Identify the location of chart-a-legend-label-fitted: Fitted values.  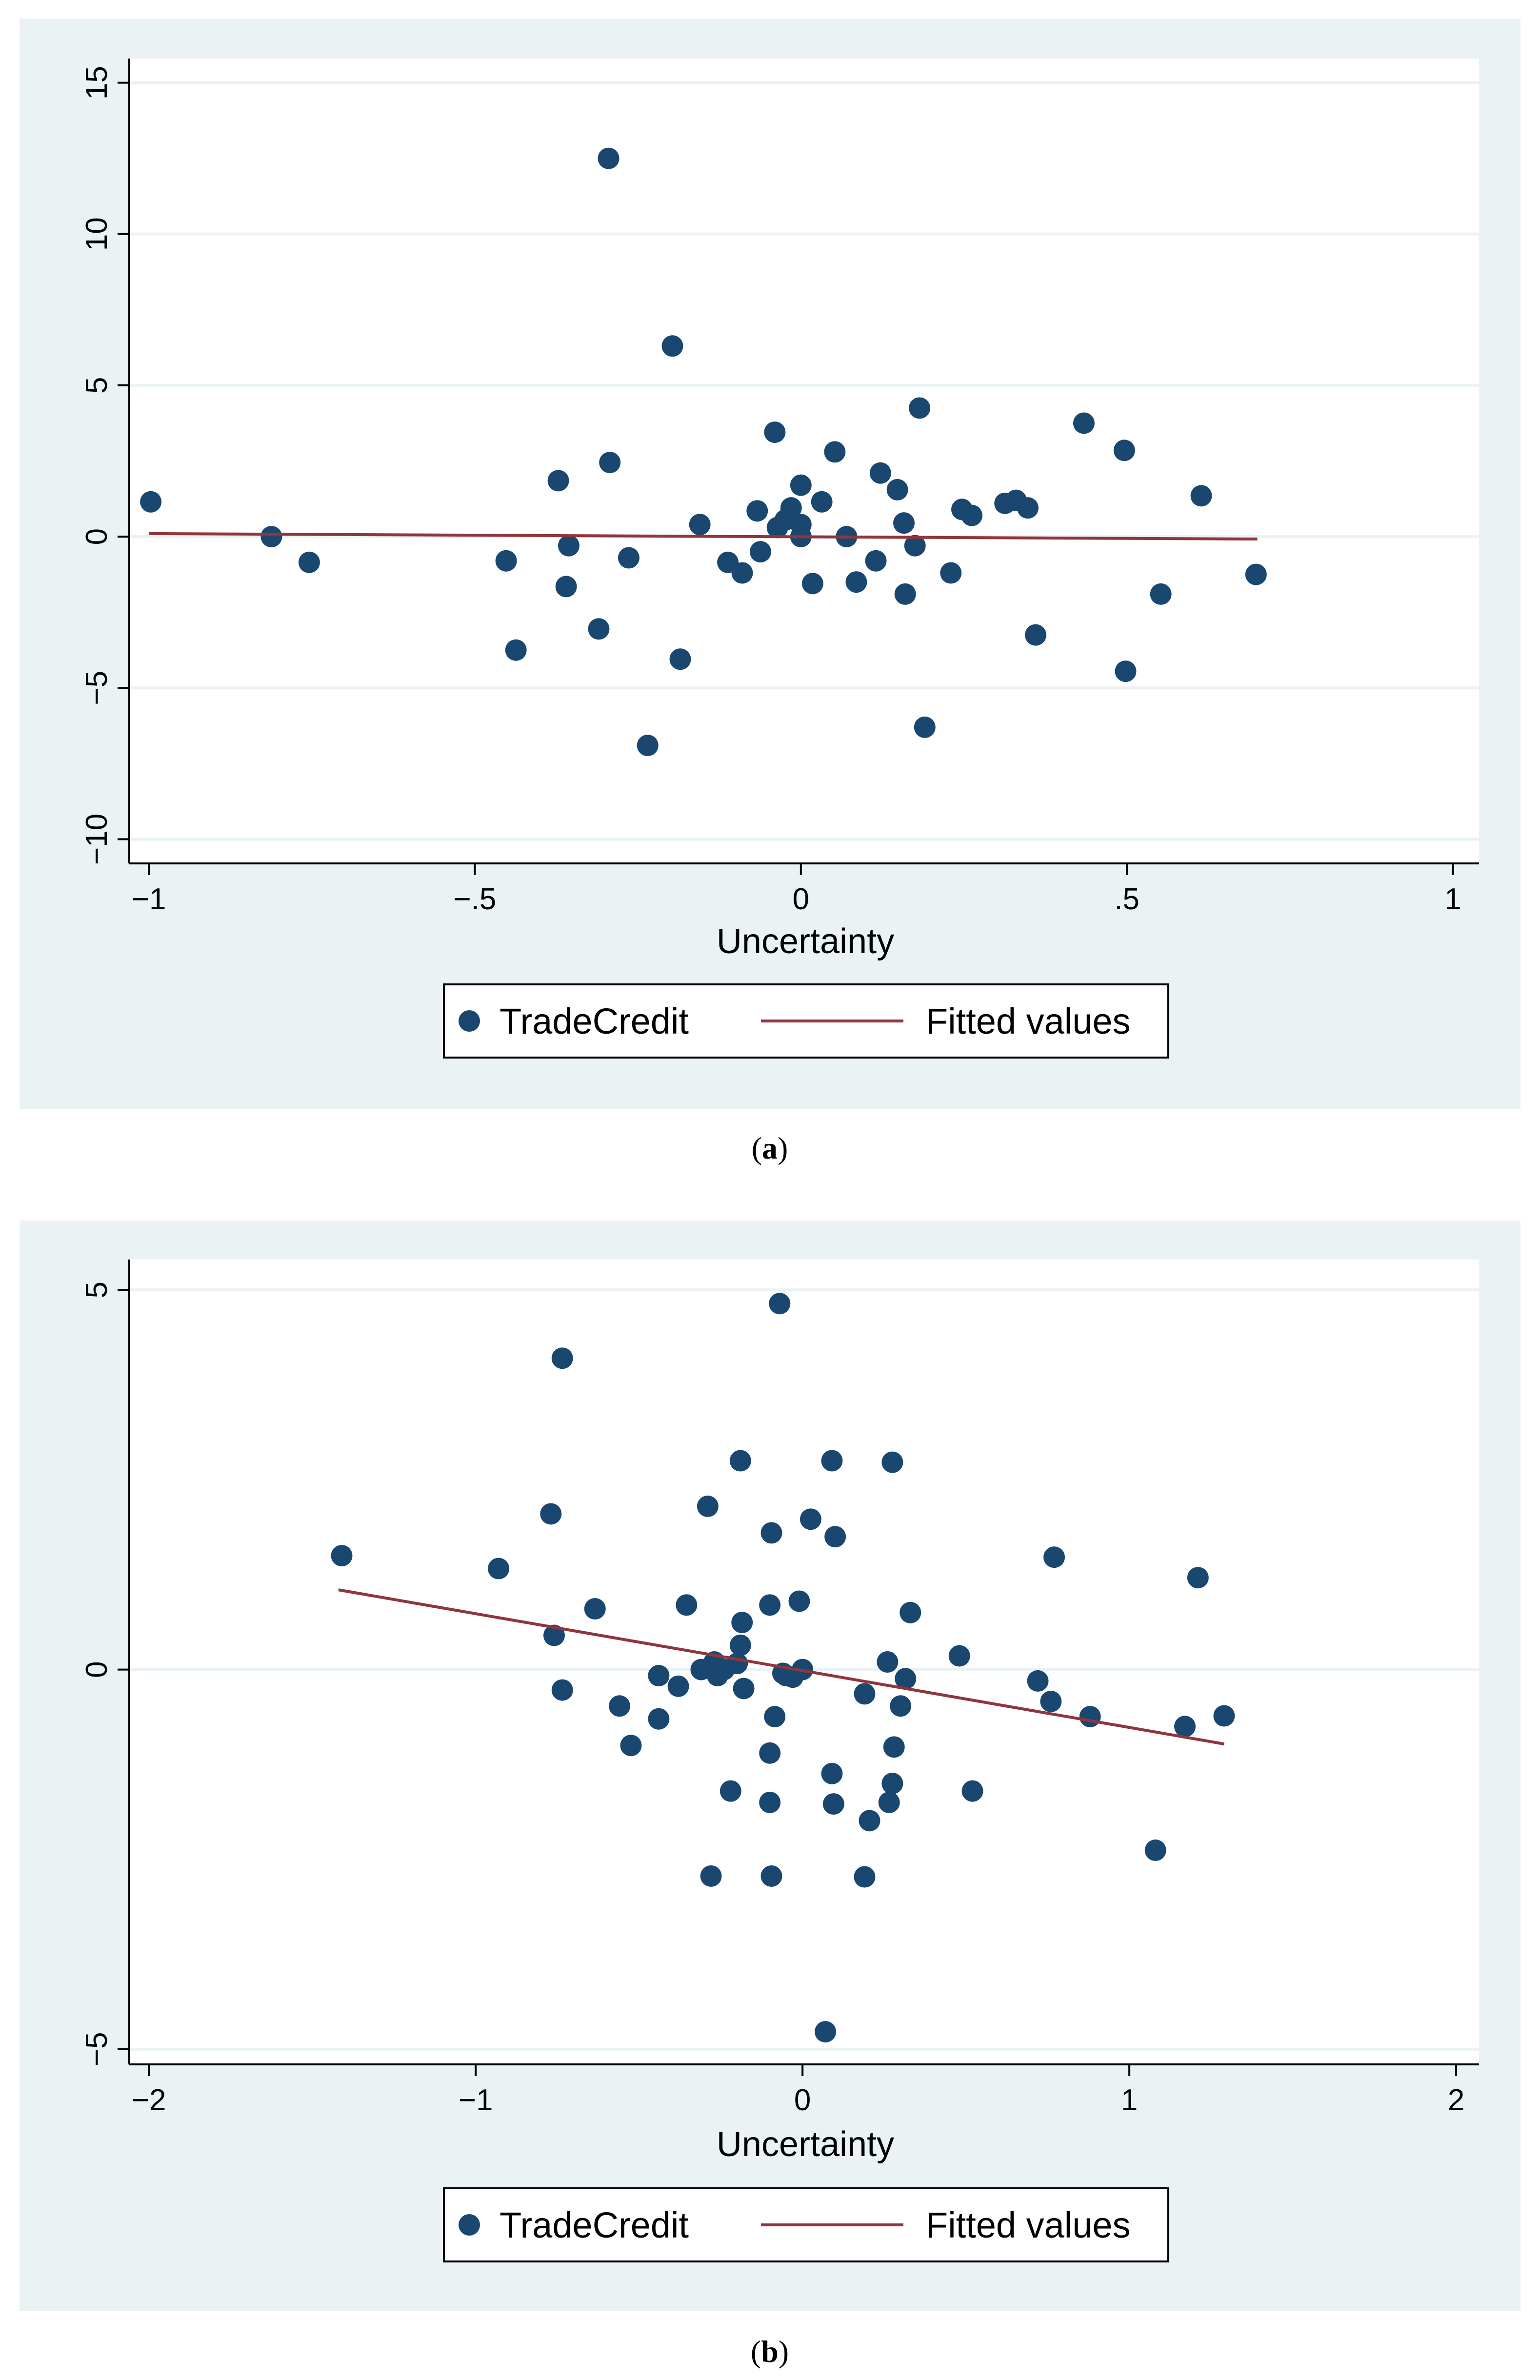
(1028, 1021).